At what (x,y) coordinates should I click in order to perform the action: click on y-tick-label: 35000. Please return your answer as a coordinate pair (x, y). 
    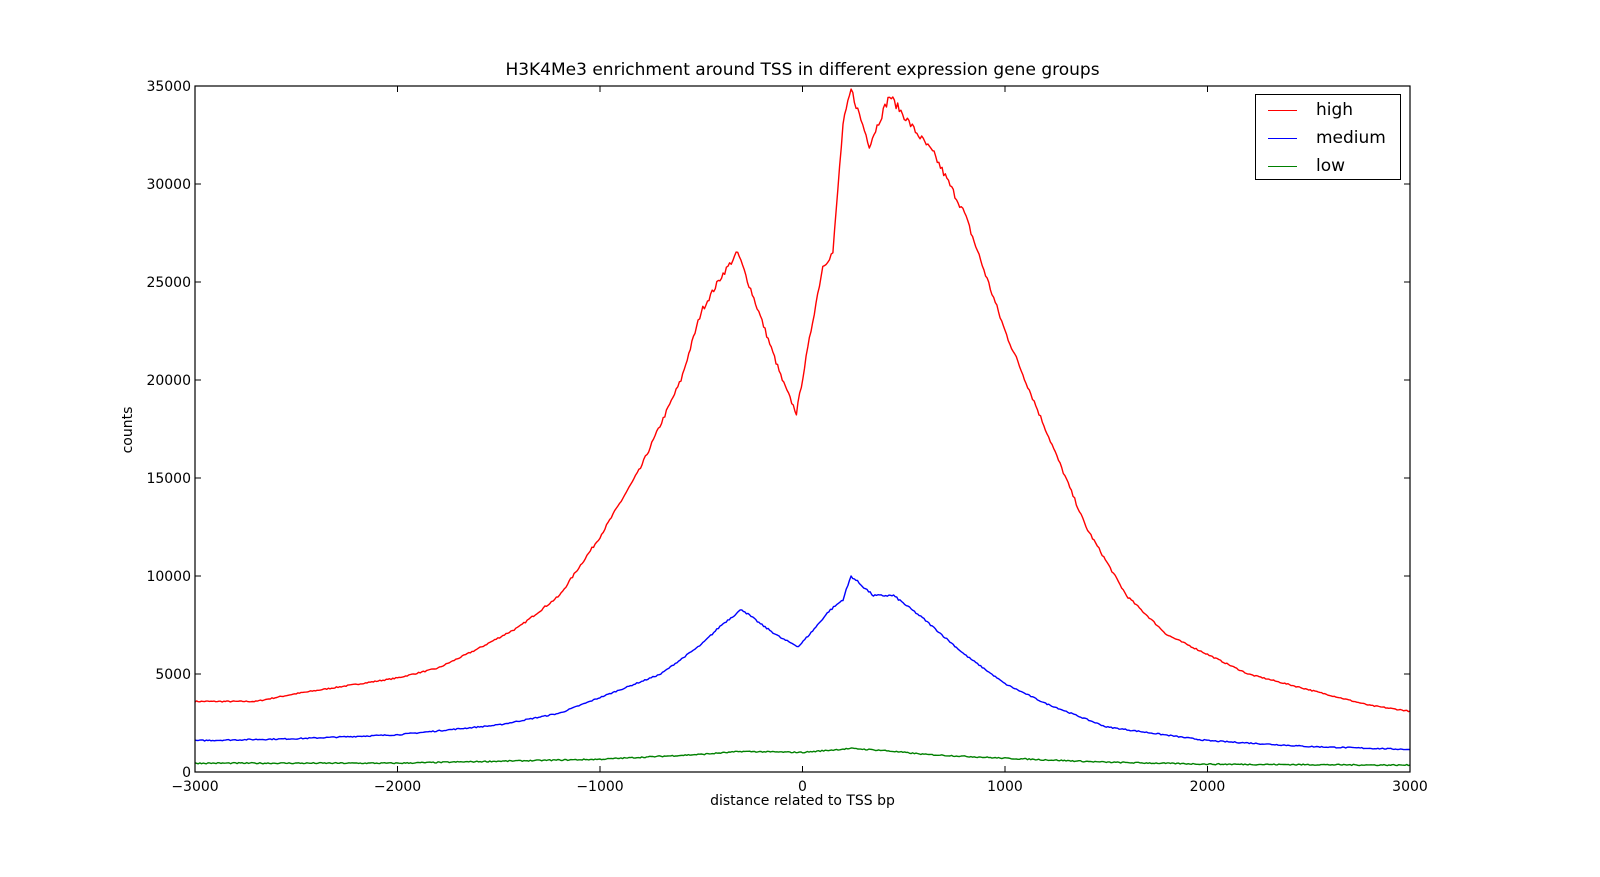
    Looking at the image, I should click on (168, 87).